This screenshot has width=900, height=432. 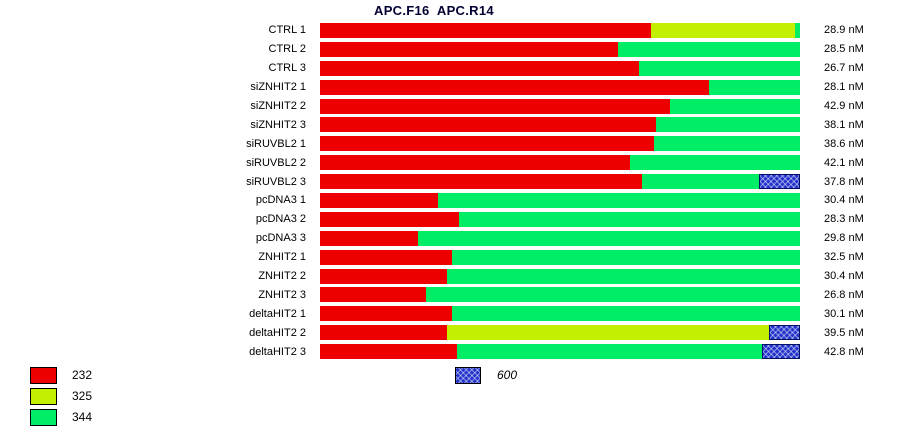 I want to click on legend-item: 344, so click(x=61, y=417).